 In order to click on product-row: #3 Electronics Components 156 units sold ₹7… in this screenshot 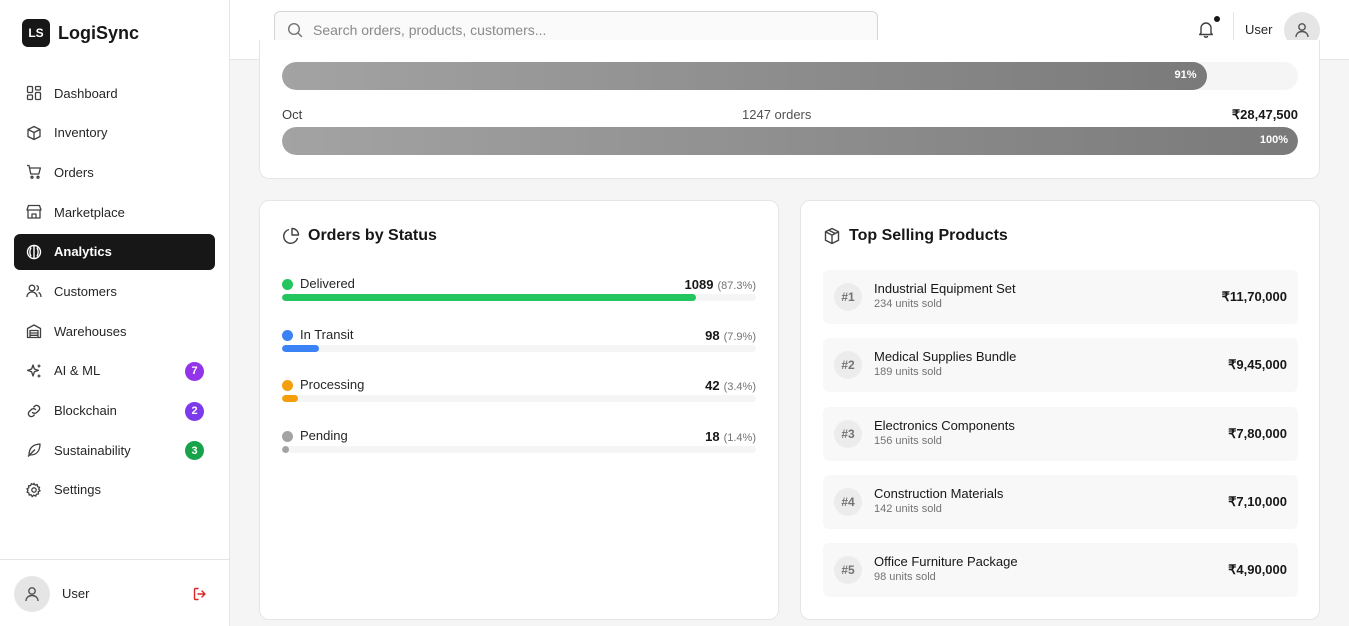, I will do `click(1060, 433)`.